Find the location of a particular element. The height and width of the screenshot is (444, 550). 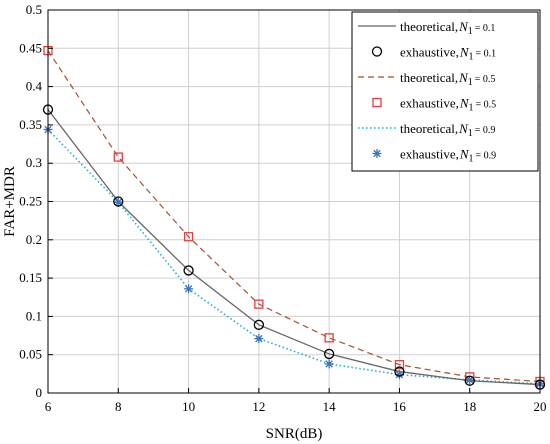

y-tick-label: 0 is located at coordinates (39, 392).